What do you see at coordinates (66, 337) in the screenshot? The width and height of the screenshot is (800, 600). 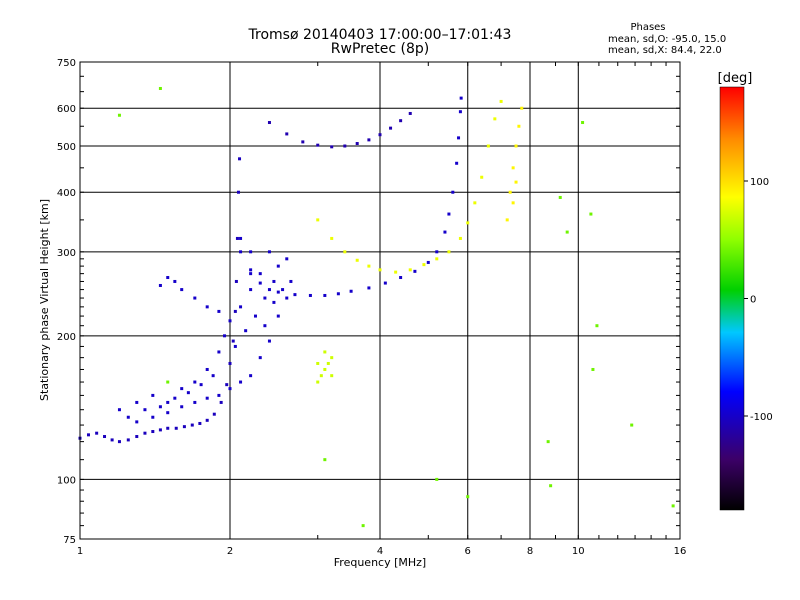 I see `y-tick-label: 200` at bounding box center [66, 337].